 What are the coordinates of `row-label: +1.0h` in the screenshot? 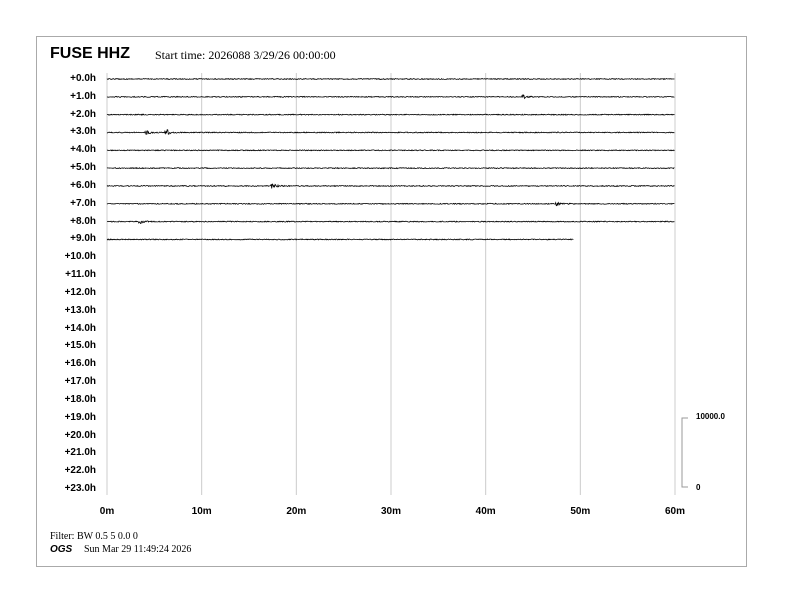 It's located at (83, 96).